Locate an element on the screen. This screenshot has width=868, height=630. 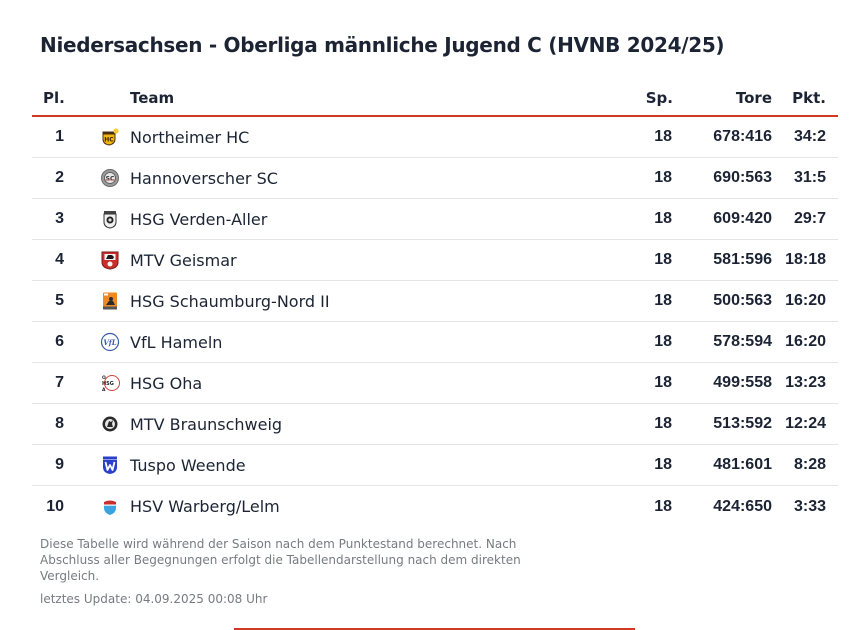
table-row: 6 VfL VfL Hameln 18 578:594 16:20 is located at coordinates (435, 342).